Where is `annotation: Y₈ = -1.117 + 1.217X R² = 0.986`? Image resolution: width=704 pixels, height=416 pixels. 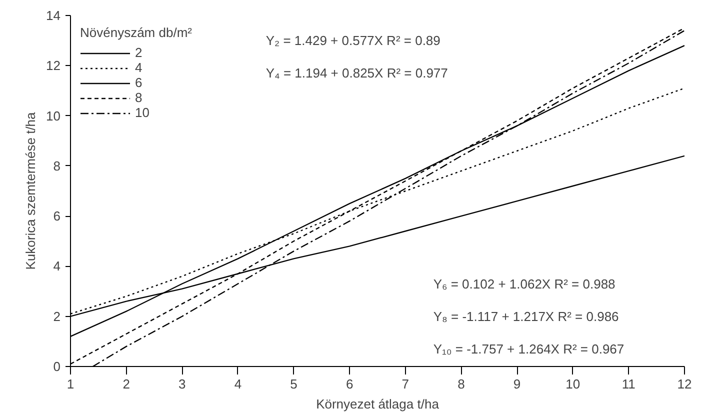 annotation: Y₈ = -1.117 + 1.217X R² = 0.986 is located at coordinates (526, 316).